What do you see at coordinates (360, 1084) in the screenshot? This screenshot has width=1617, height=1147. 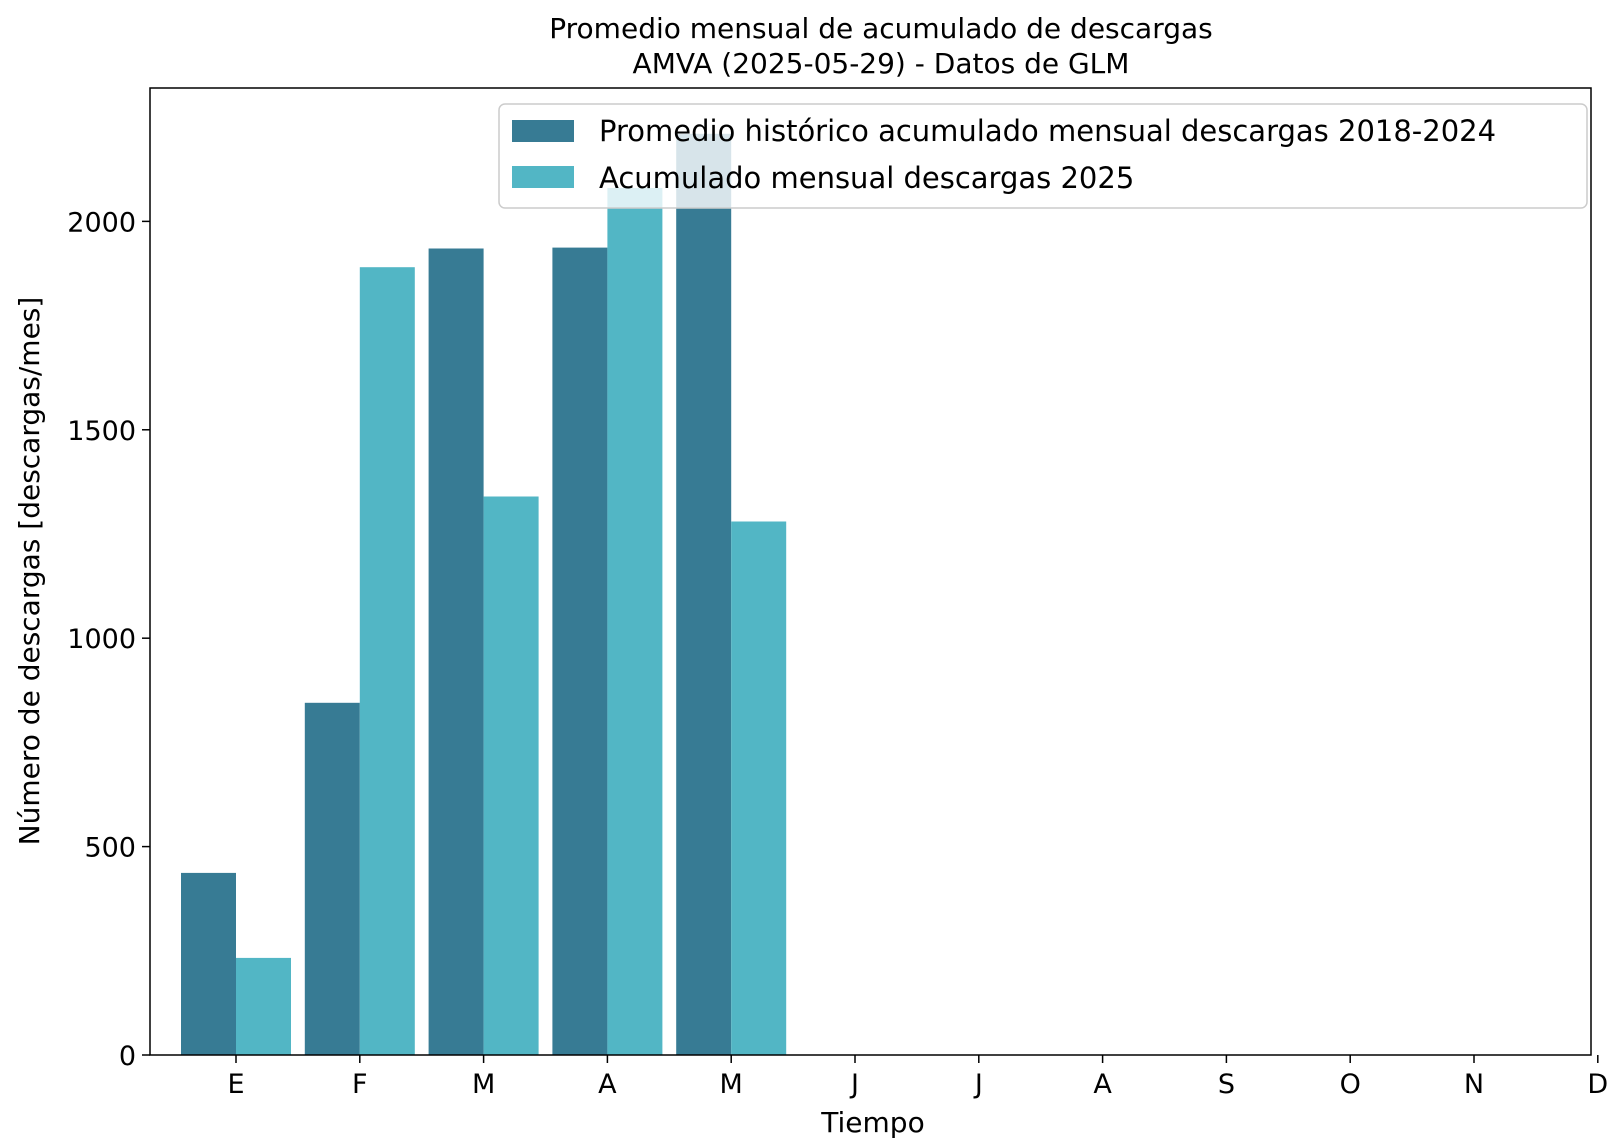 I see `x-tick-label-1: F` at bounding box center [360, 1084].